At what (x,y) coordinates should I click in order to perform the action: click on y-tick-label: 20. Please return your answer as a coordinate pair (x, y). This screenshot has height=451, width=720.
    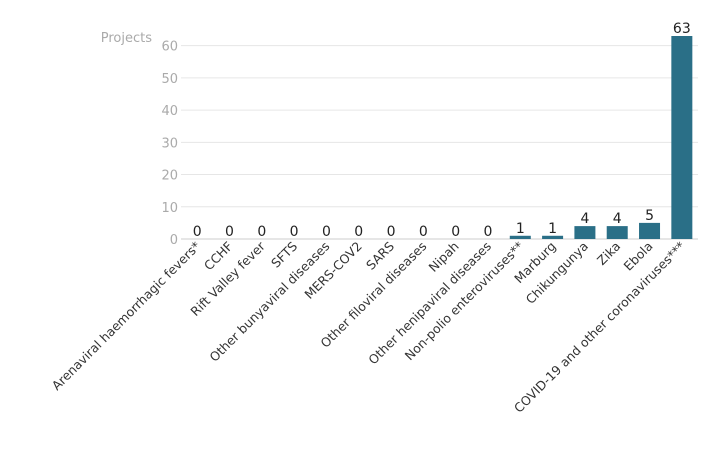
    Looking at the image, I should click on (169, 176).